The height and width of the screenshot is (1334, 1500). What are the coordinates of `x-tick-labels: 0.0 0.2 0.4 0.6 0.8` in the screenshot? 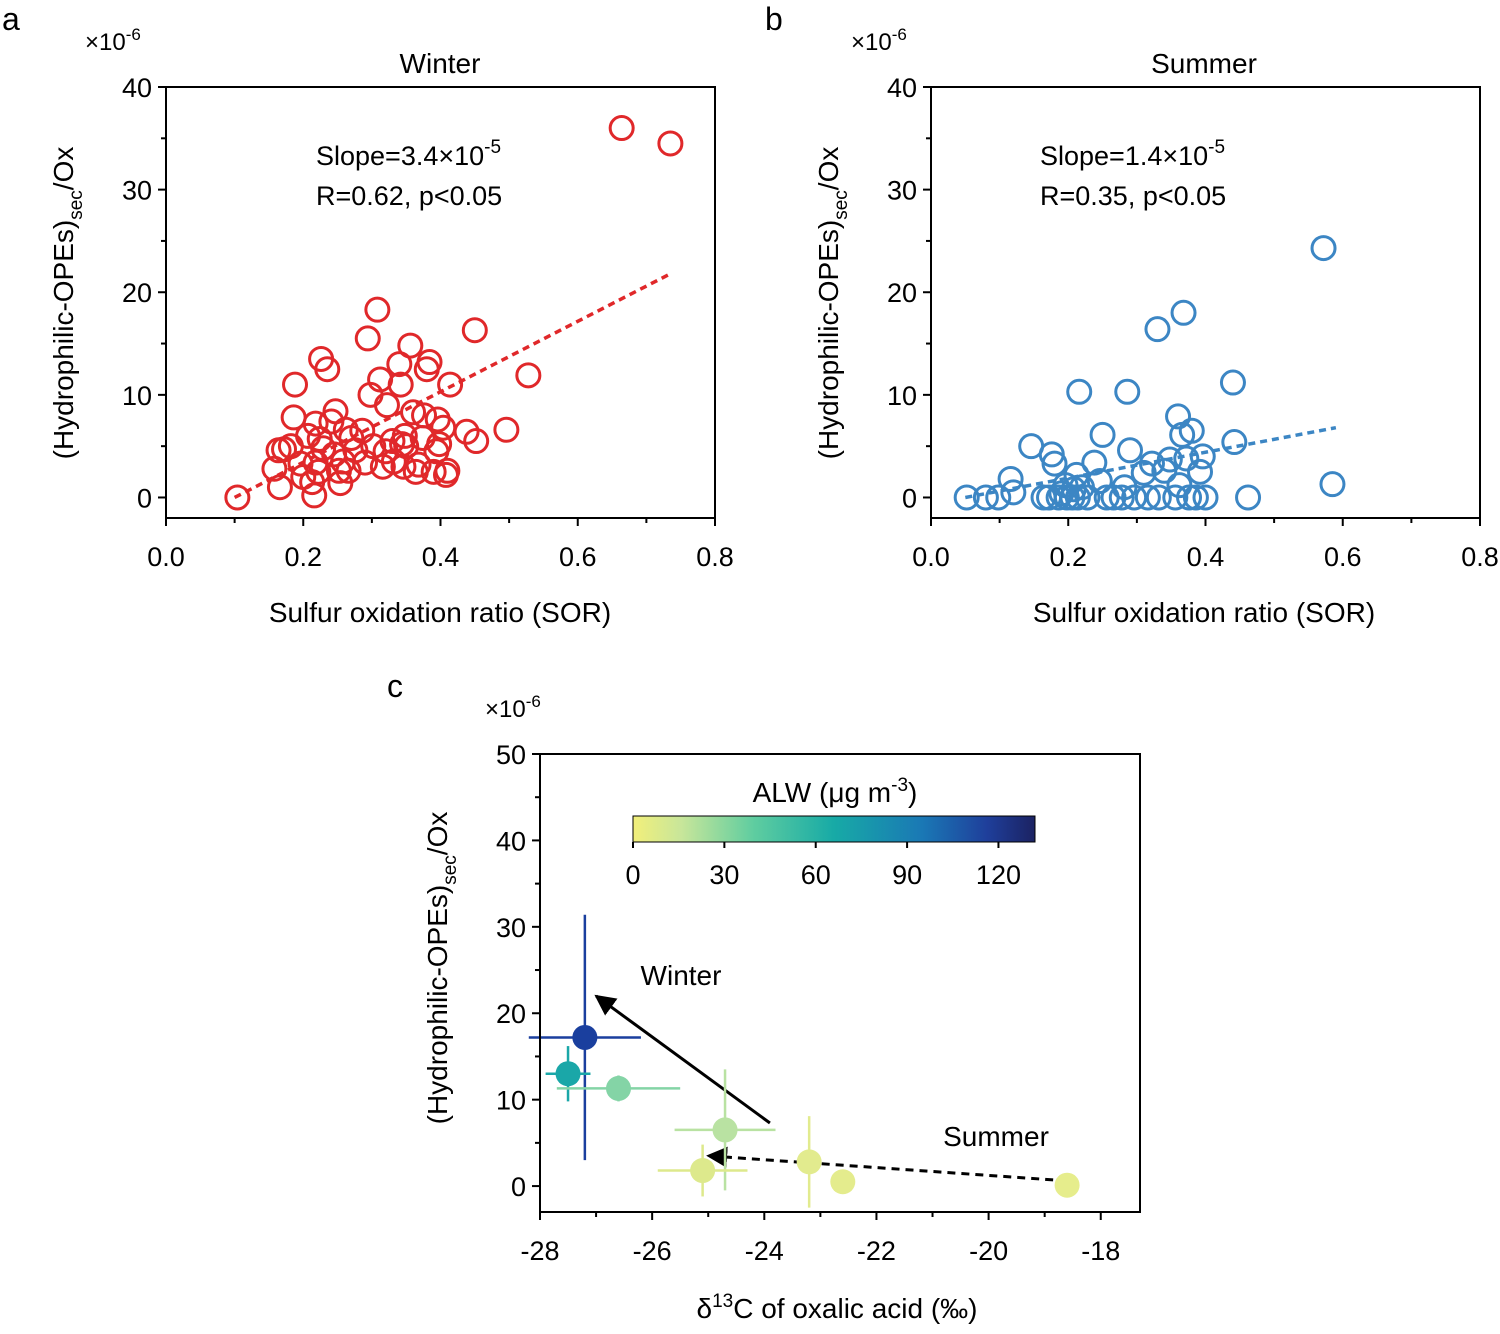 It's located at (1205, 545).